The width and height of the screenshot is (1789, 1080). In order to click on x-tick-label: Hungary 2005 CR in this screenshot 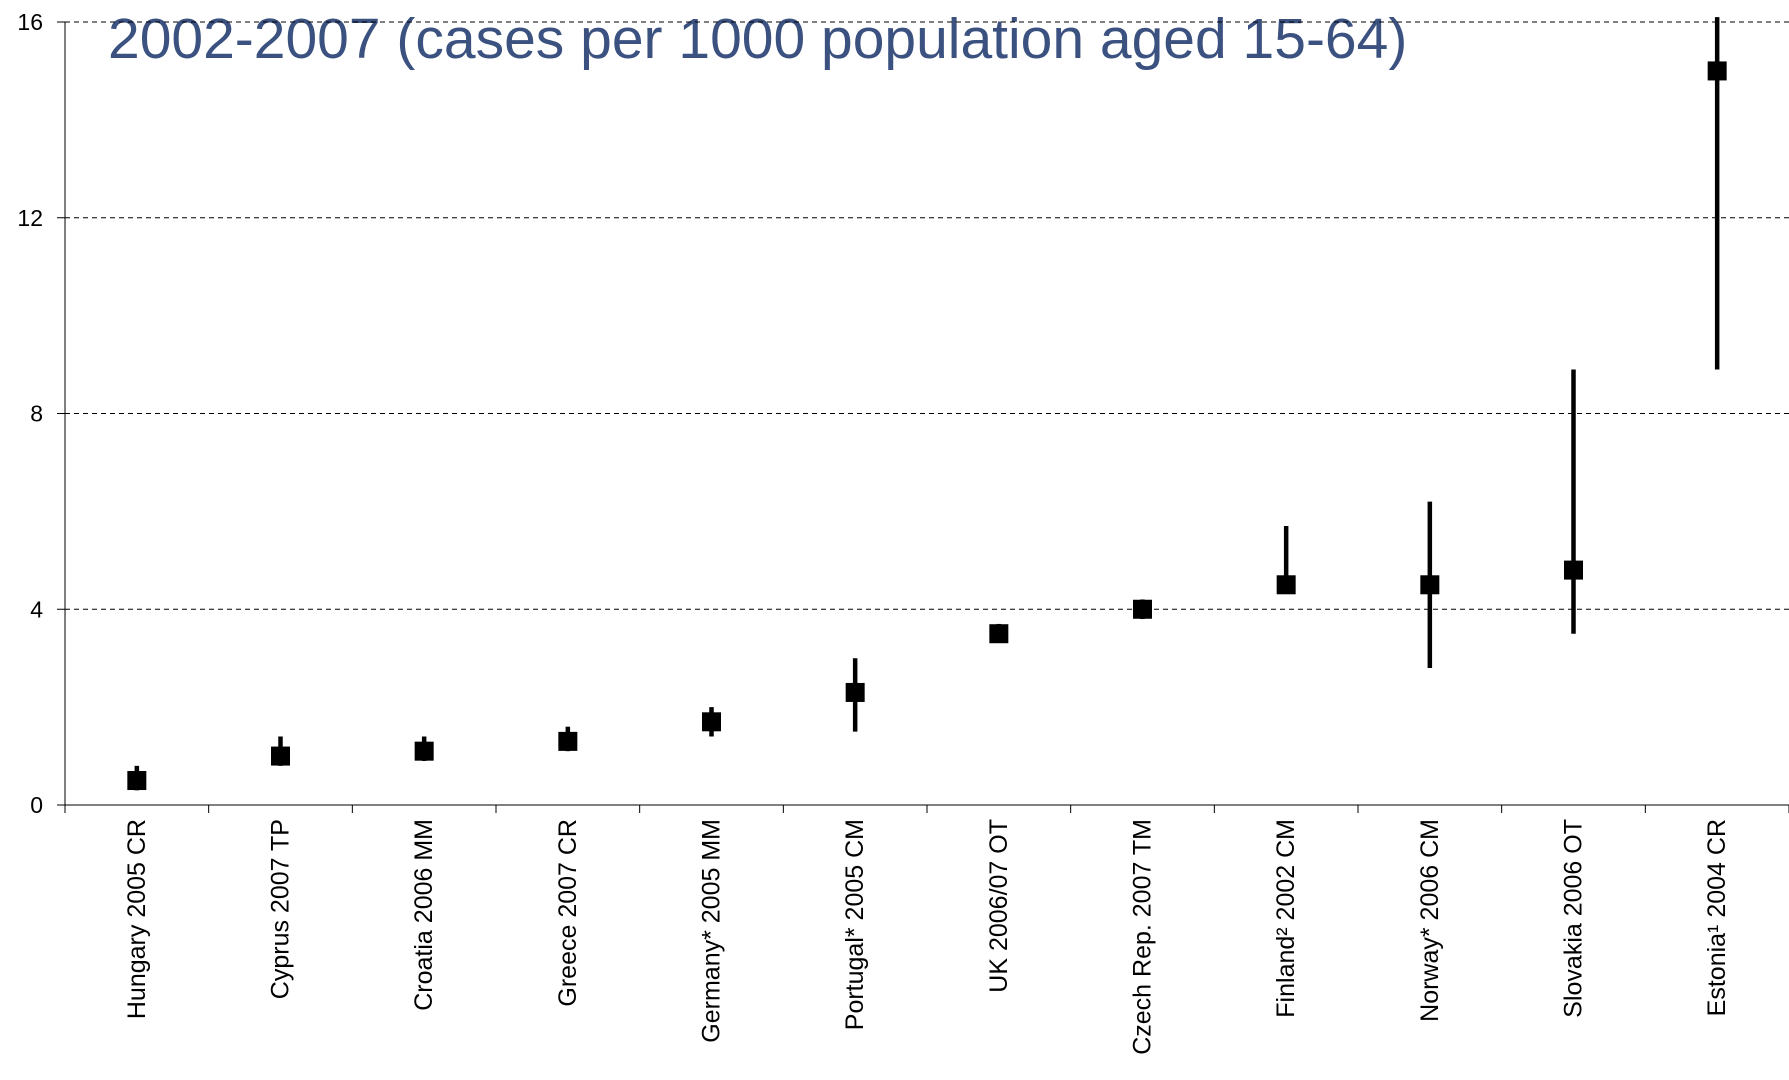, I will do `click(137, 919)`.